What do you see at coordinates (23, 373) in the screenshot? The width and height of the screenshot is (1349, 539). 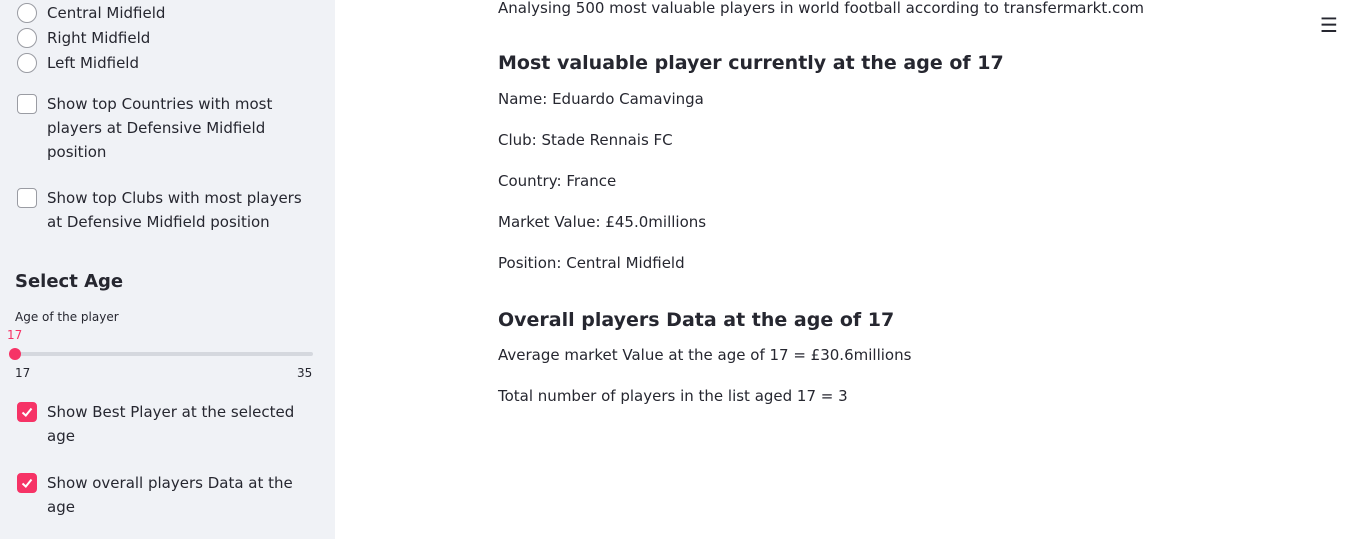 I see `age-slider-min: 17` at bounding box center [23, 373].